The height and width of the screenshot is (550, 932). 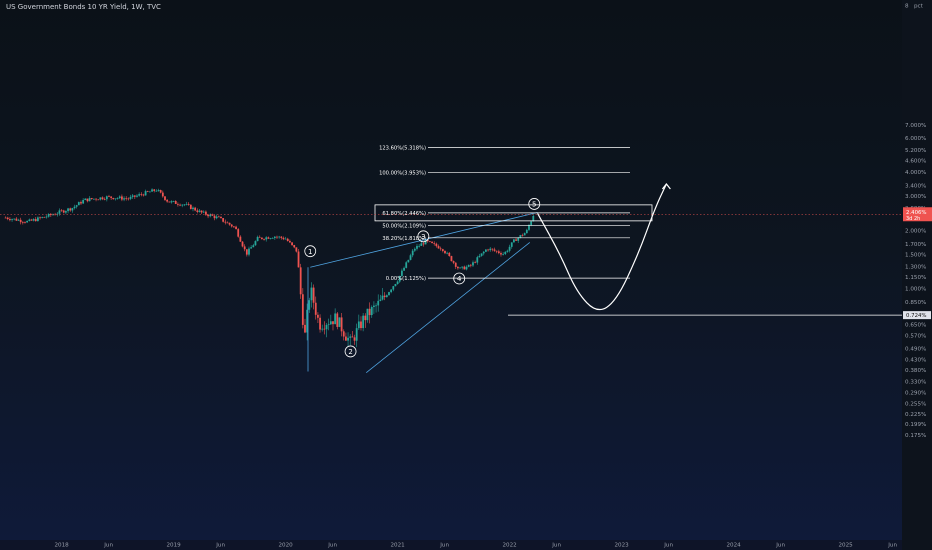 I want to click on wave-label-circle, so click(x=423, y=236).